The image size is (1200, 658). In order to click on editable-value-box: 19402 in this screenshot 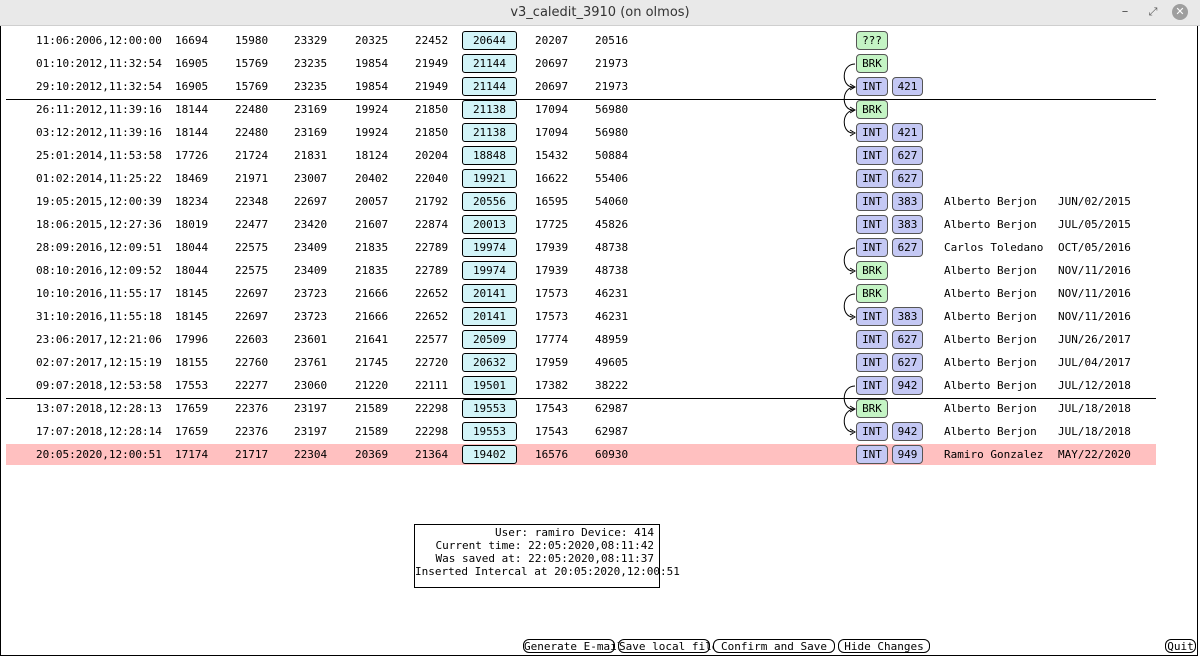, I will do `click(489, 454)`.